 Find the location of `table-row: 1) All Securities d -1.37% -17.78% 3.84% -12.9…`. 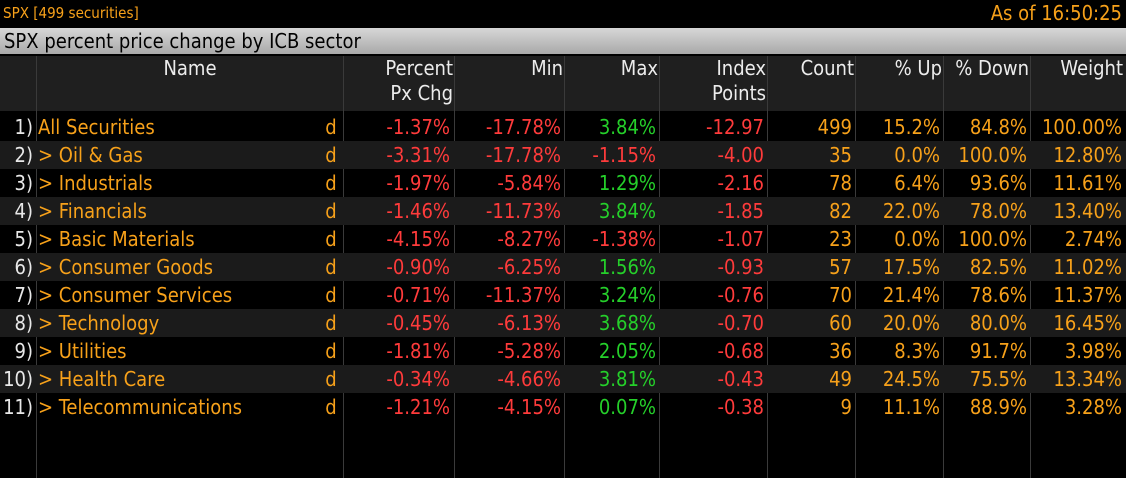

table-row: 1) All Securities d -1.37% -17.78% 3.84% -12.9… is located at coordinates (563, 127).